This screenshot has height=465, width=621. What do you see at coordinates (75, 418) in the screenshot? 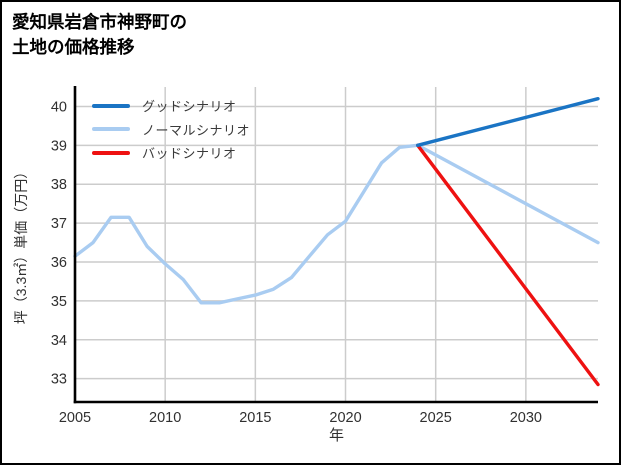
I see `x-tick-label-2005: 2005` at bounding box center [75, 418].